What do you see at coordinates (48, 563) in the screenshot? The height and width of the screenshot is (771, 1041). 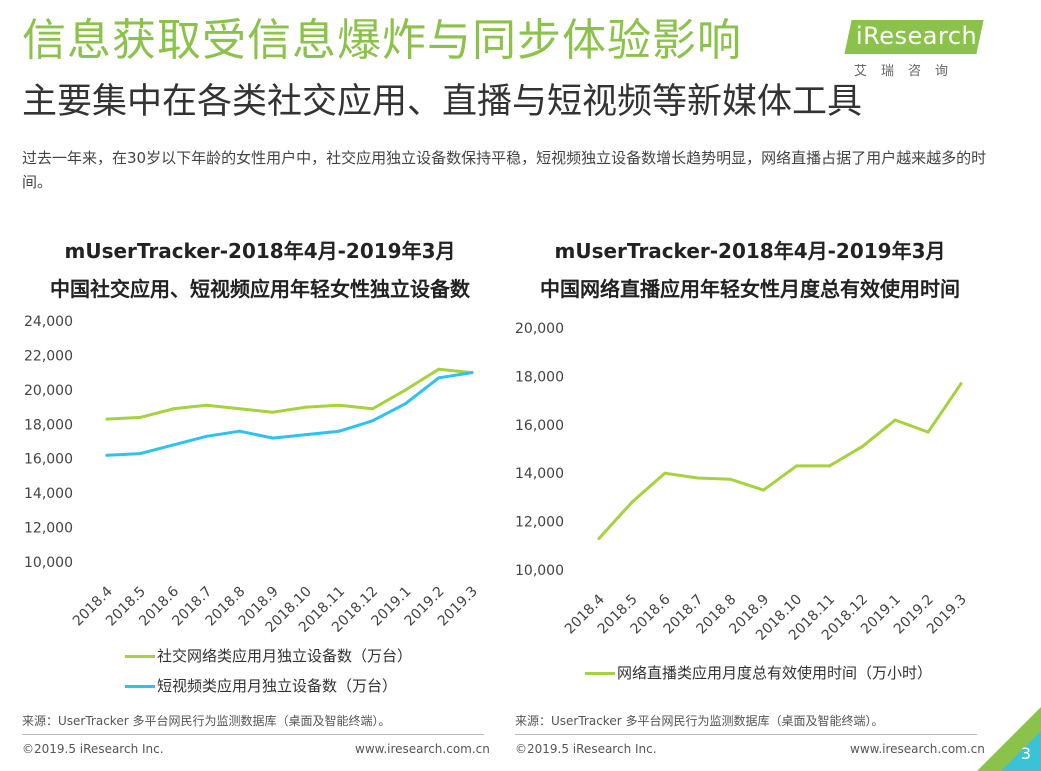 I see `chart1-y-tick-label: 10,000` at bounding box center [48, 563].